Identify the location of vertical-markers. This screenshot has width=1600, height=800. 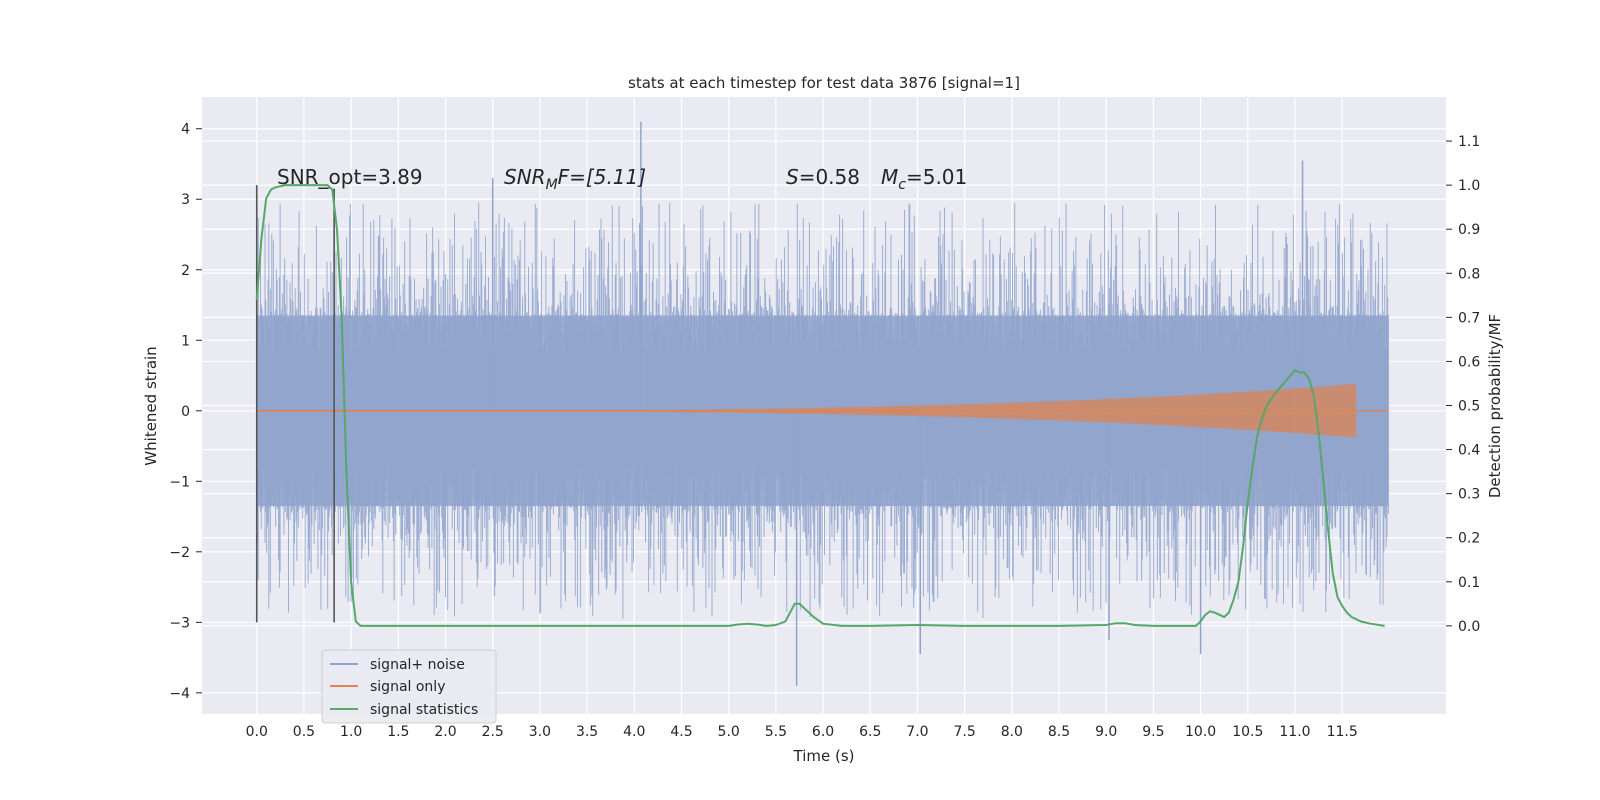
(295, 404).